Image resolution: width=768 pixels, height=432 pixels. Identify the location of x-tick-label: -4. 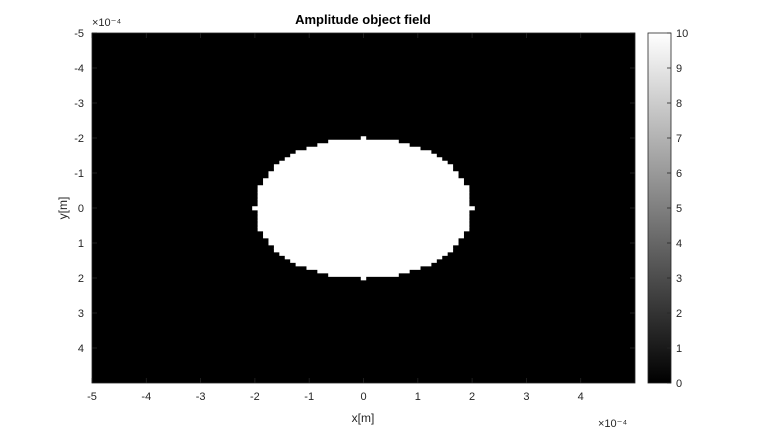
(146, 397).